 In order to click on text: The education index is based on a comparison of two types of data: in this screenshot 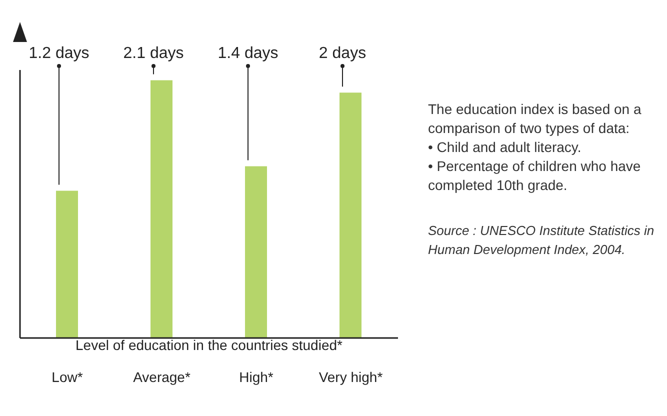, I will do `click(535, 119)`.